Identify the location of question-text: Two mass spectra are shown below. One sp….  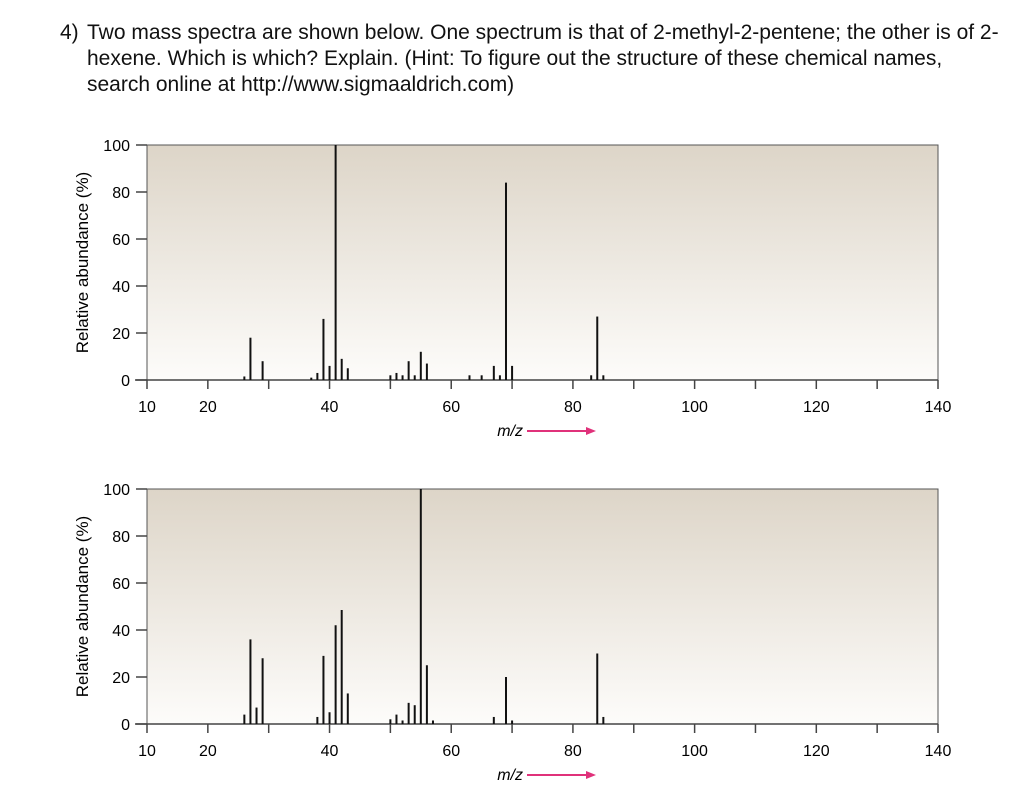
(543, 58).